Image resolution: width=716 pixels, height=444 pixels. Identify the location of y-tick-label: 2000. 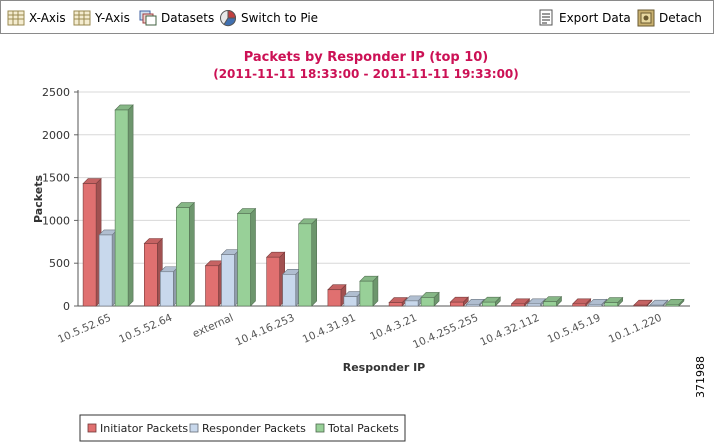
(56, 135).